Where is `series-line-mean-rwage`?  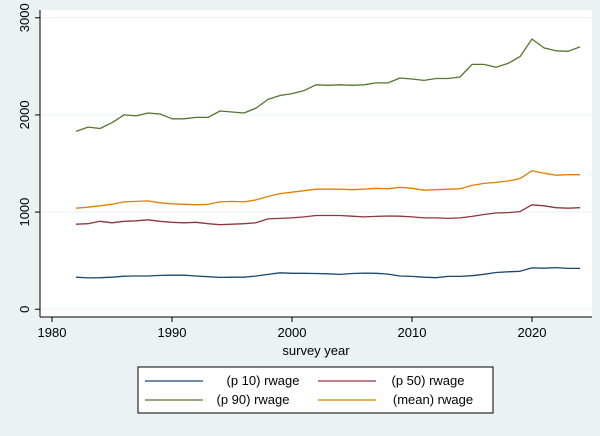
series-line-mean-rwage is located at coordinates (327, 189).